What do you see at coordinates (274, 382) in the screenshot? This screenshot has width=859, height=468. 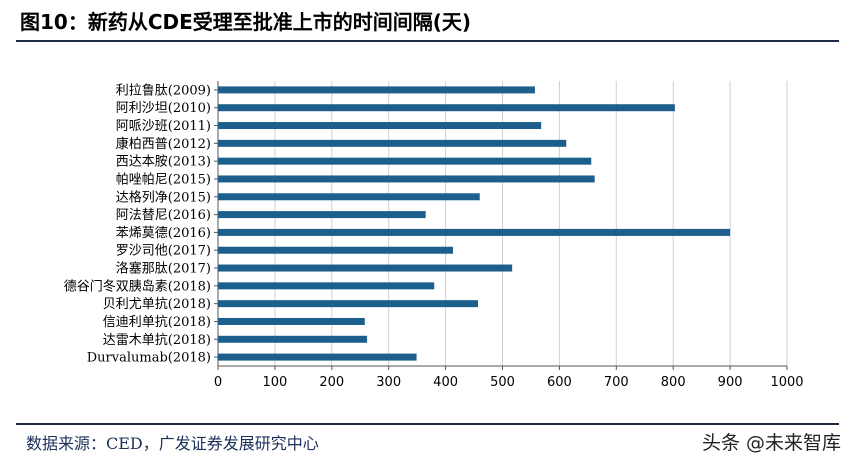 I see `x-tick-label: 100` at bounding box center [274, 382].